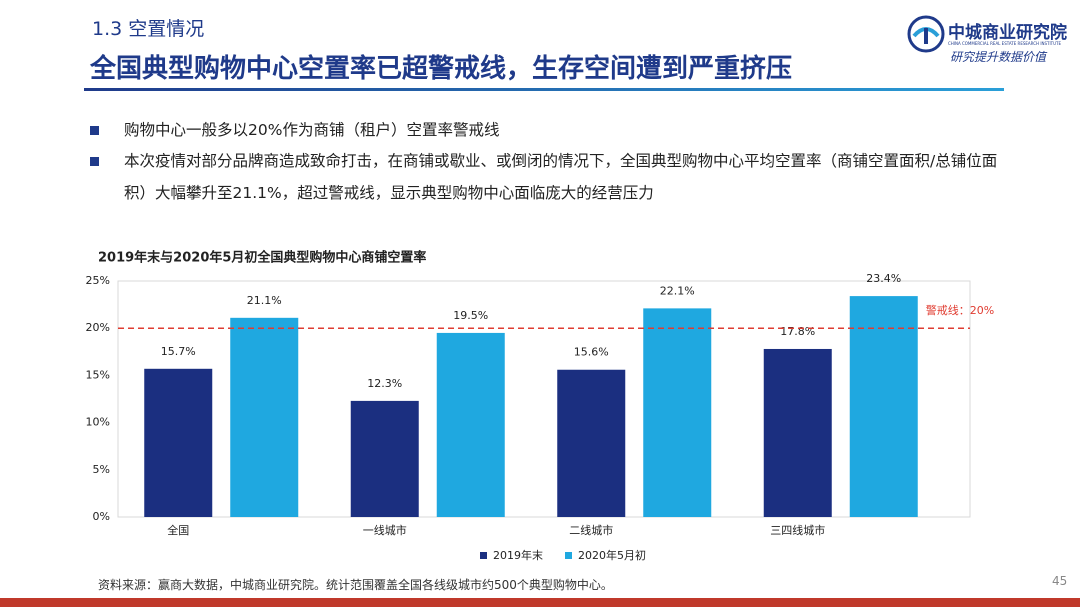 The height and width of the screenshot is (607, 1080). Describe the element at coordinates (470, 315) in the screenshot. I see `value-label: 19.5%` at that location.